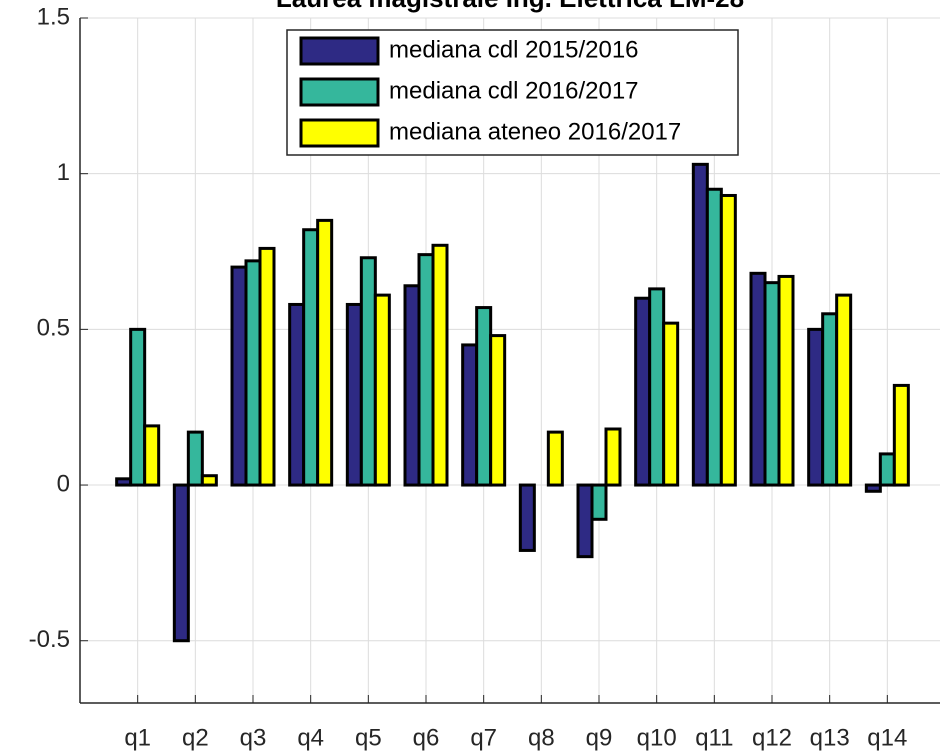 The height and width of the screenshot is (755, 940). I want to click on y-tick-label: 0, so click(63, 483).